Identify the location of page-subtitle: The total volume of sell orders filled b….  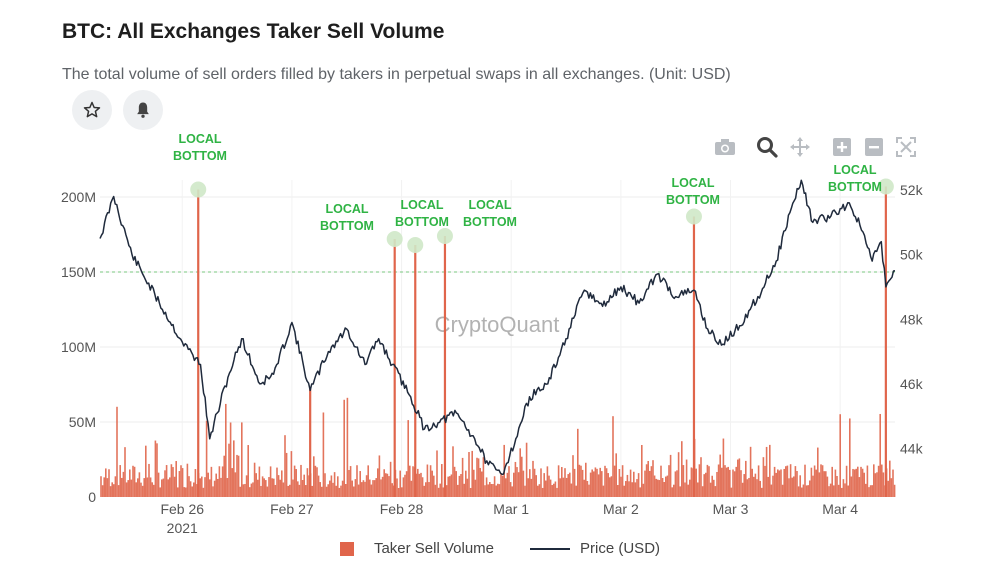
(396, 74).